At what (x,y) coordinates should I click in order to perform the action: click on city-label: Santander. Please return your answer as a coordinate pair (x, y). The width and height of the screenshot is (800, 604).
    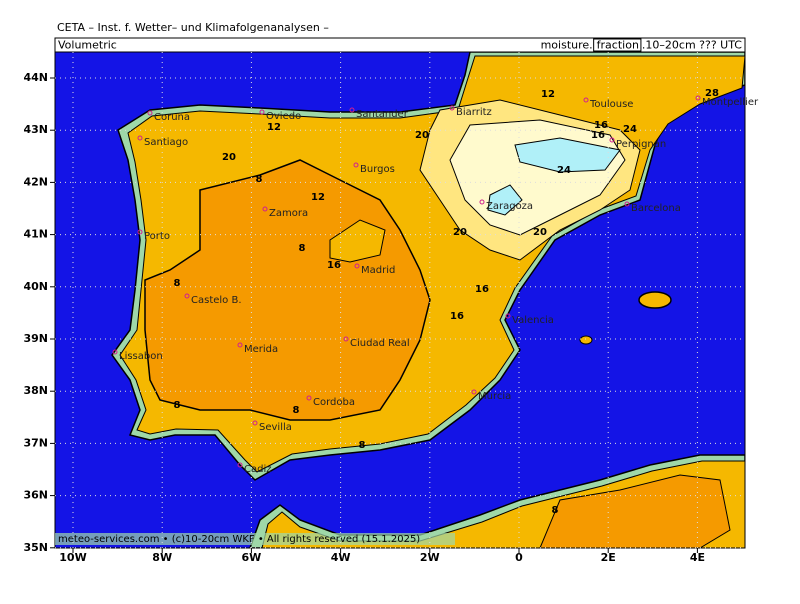
    Looking at the image, I should click on (382, 114).